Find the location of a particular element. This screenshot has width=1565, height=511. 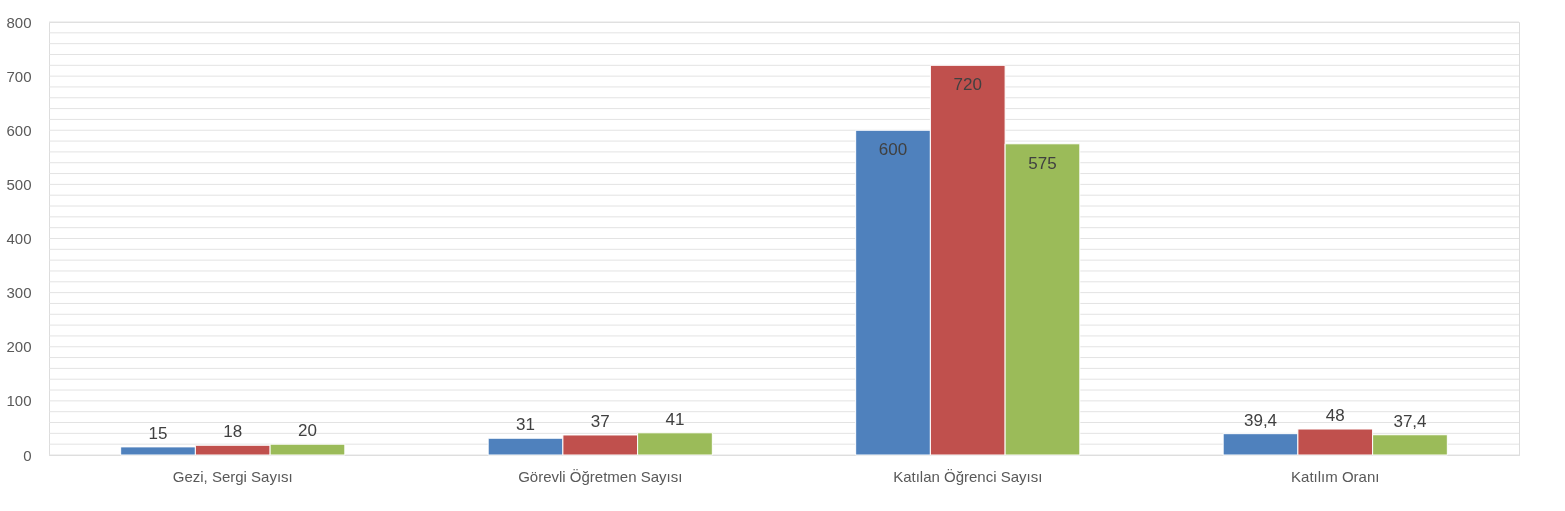

data-label: 37,4 is located at coordinates (1410, 421).